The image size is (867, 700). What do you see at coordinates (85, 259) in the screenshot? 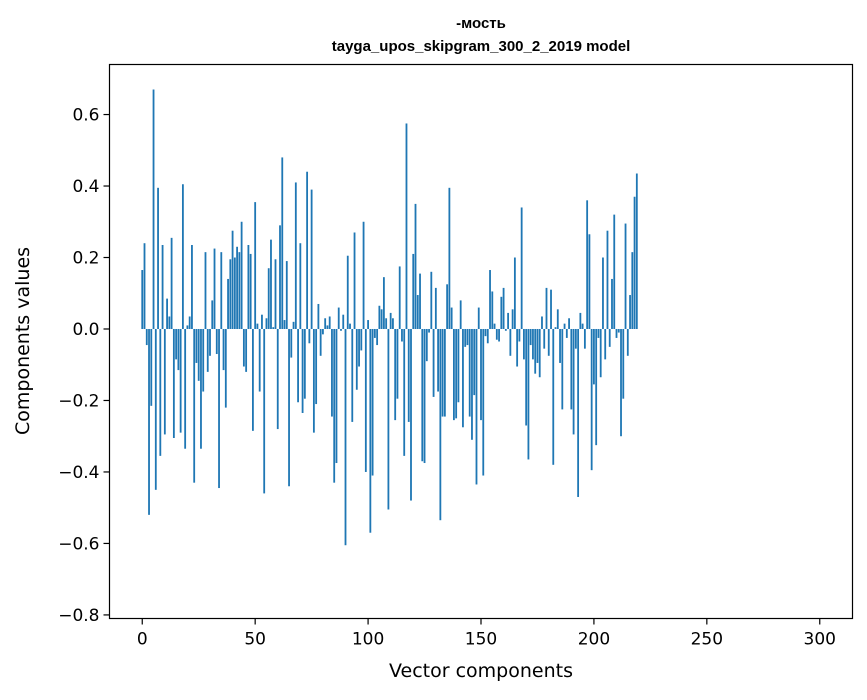
I see `y-tick-label: 0.2` at bounding box center [85, 259].